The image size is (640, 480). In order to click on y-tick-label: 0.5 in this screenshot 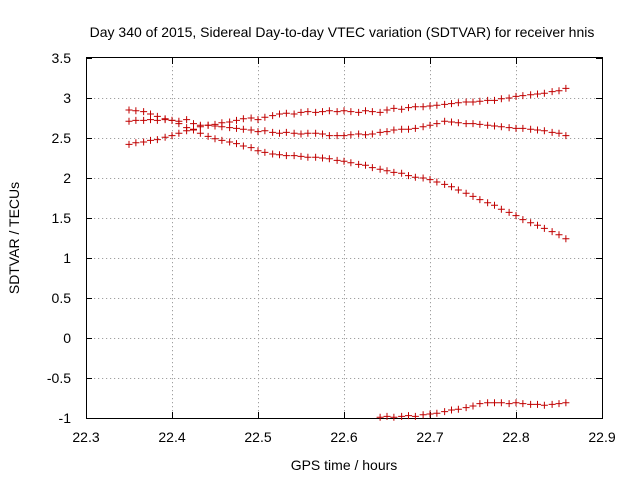, I will do `click(62, 298)`.